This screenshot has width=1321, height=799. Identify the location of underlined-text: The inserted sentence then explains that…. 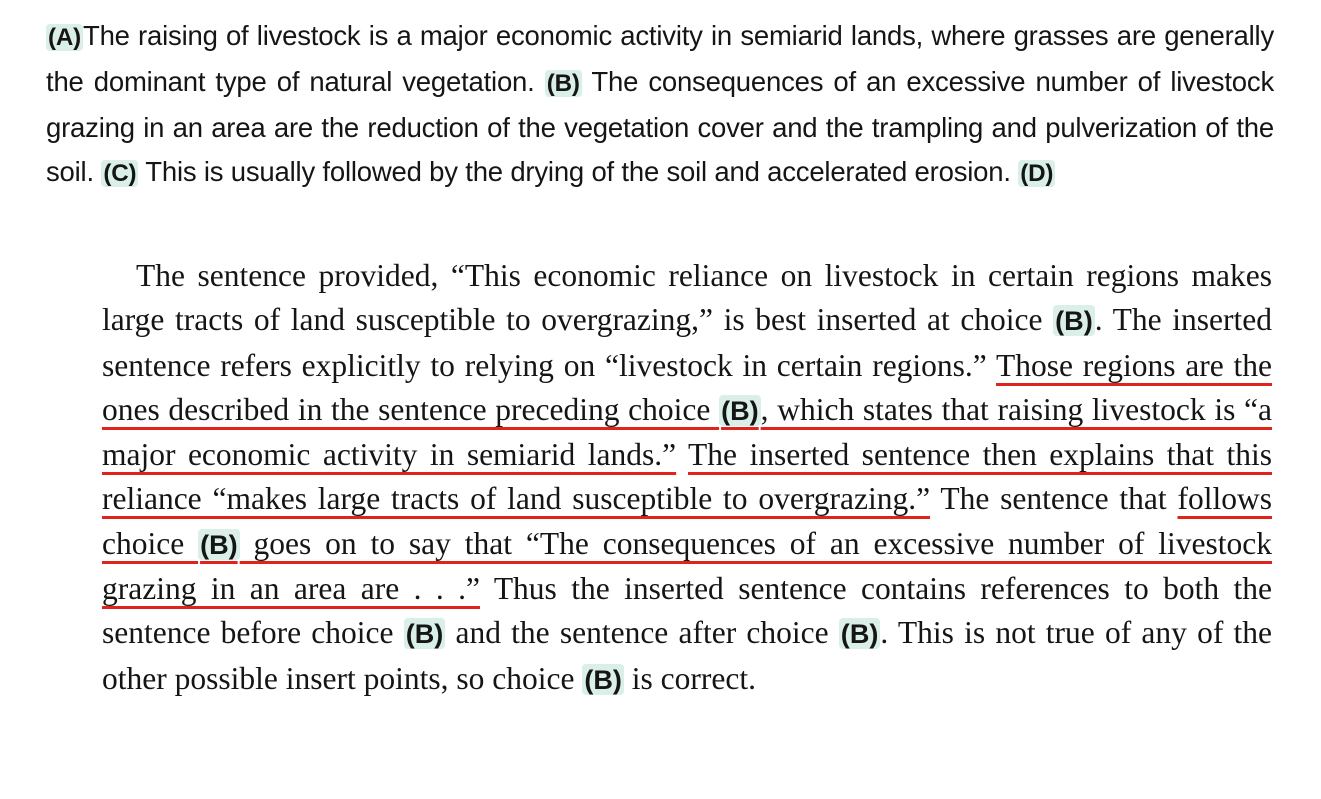
(687, 477).